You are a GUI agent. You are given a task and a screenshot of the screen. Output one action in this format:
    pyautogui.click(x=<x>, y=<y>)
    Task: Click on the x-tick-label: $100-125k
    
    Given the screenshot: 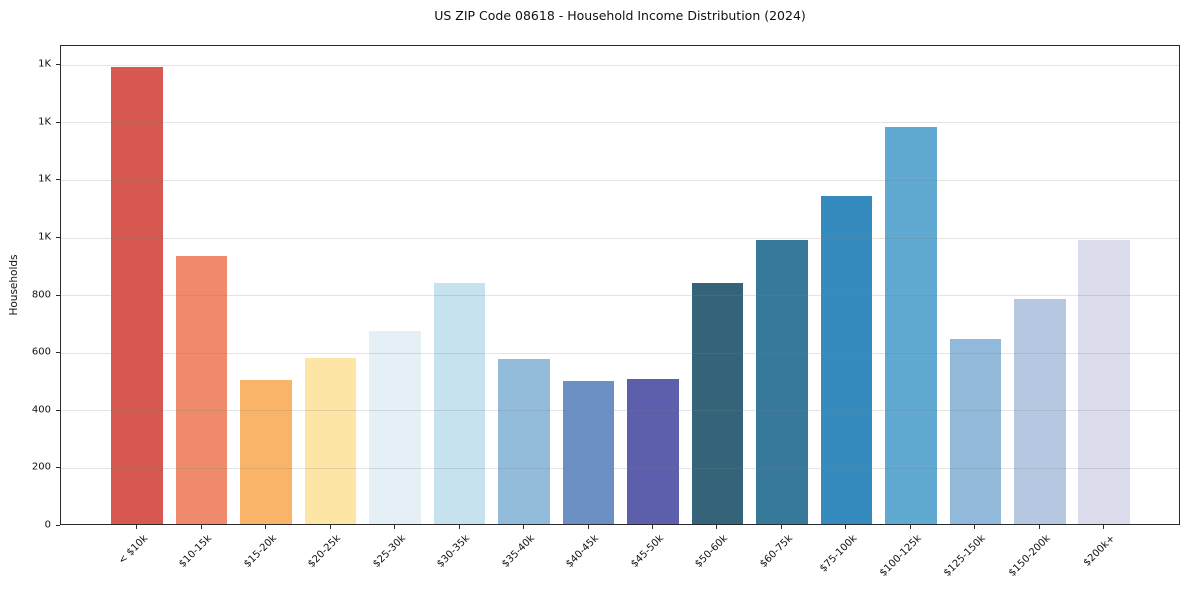 What is the action you would take?
    pyautogui.click(x=900, y=556)
    